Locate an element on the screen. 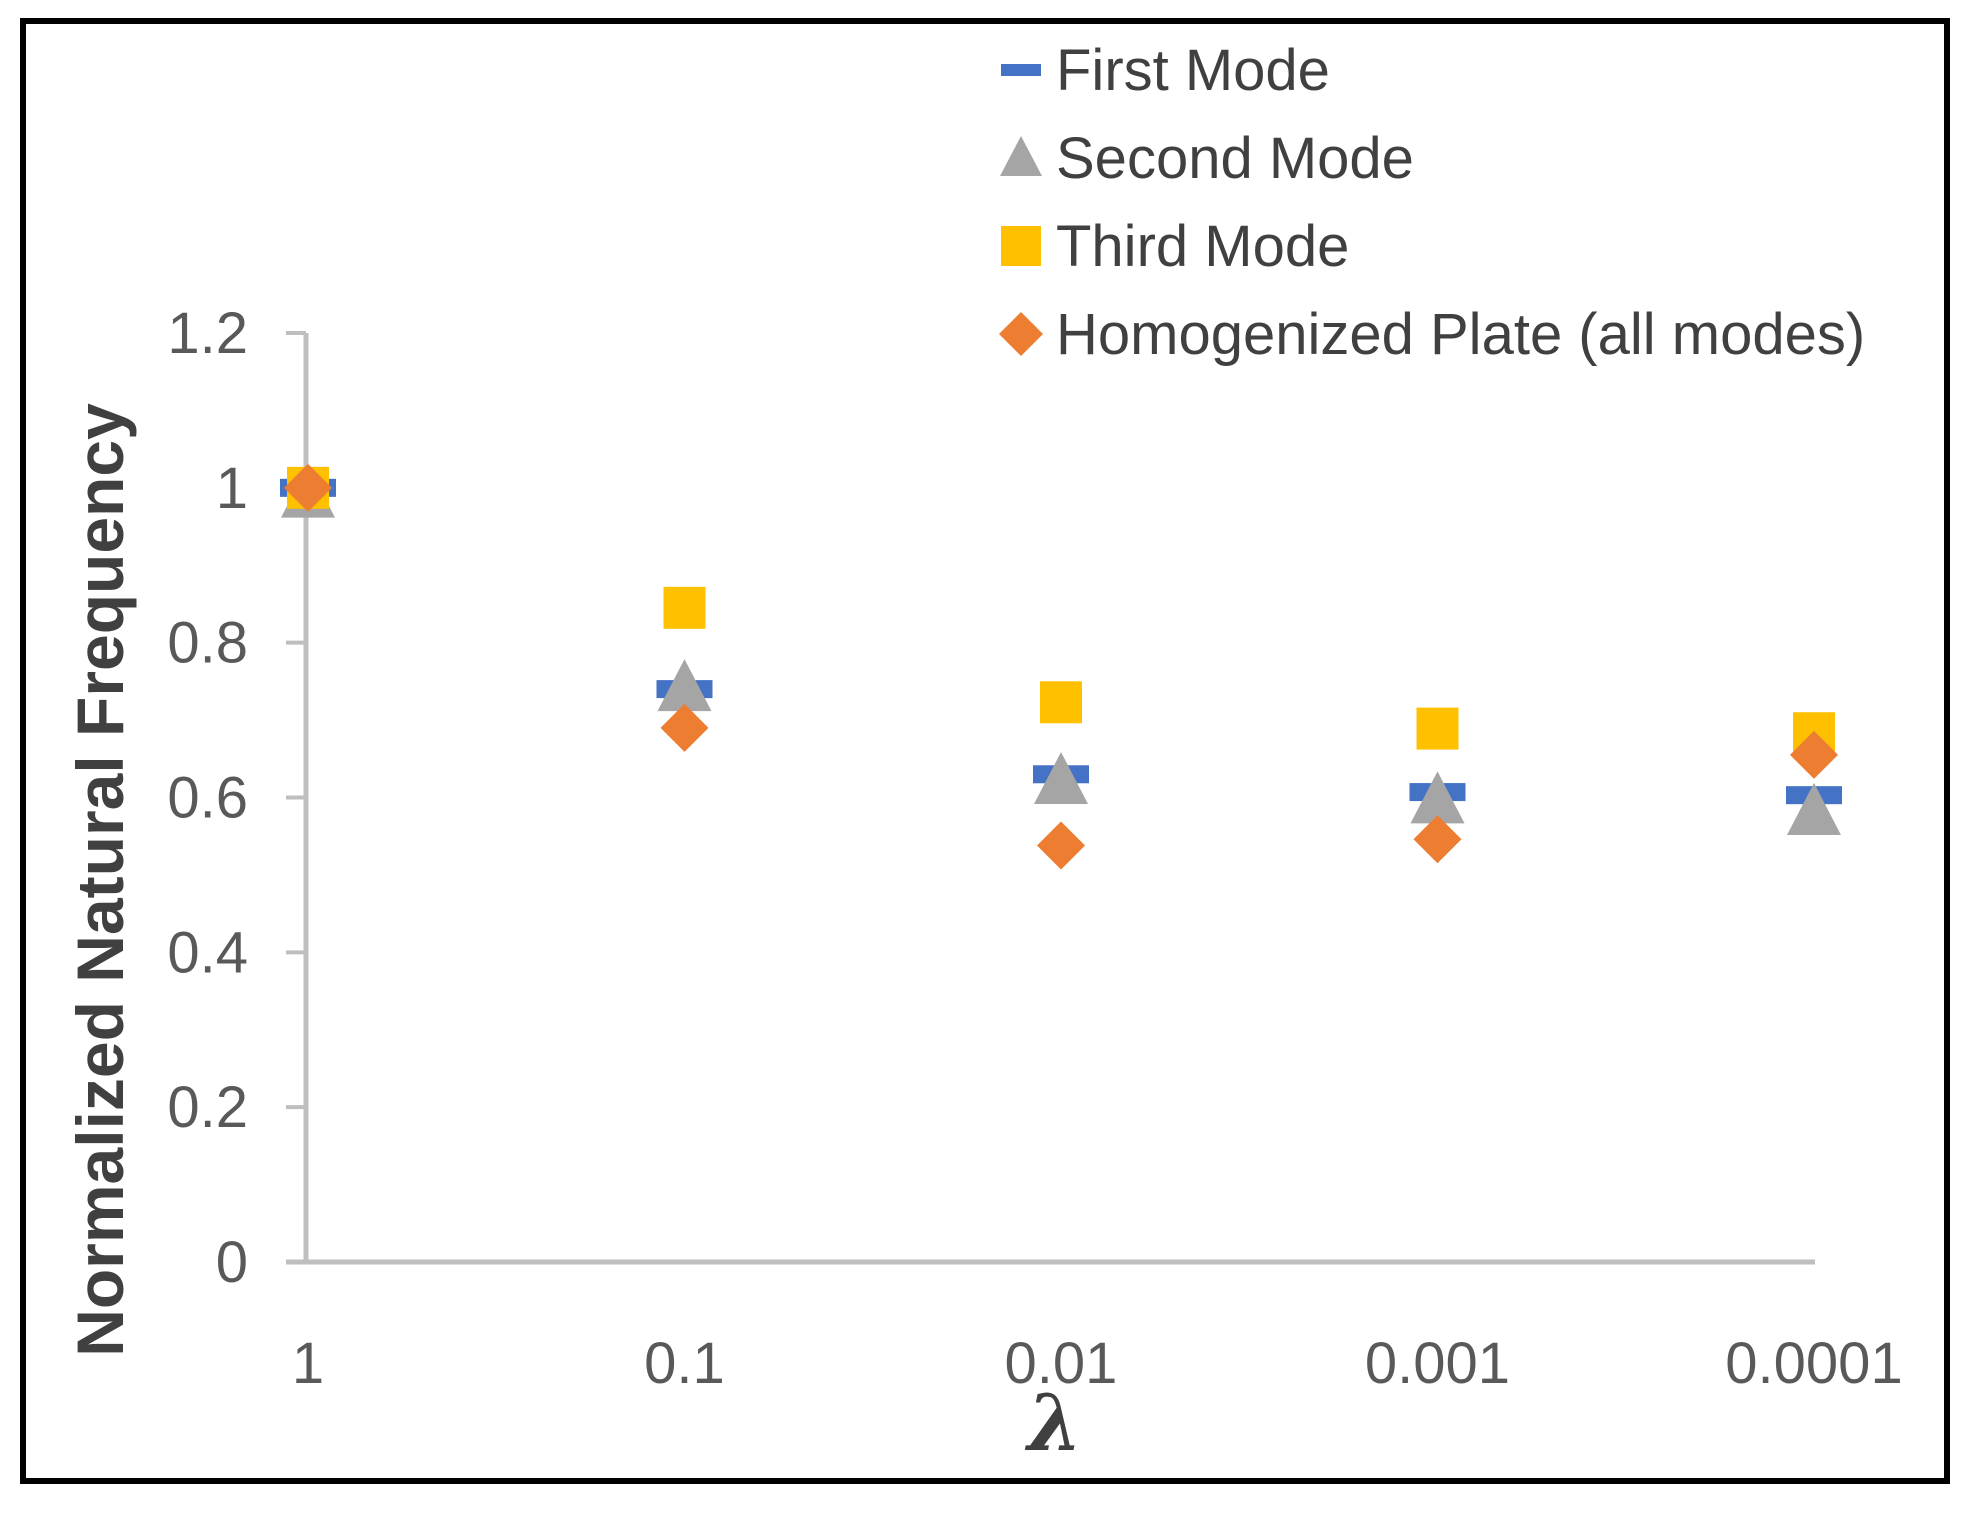  legend-label: Third Mode is located at coordinates (1202, 246).